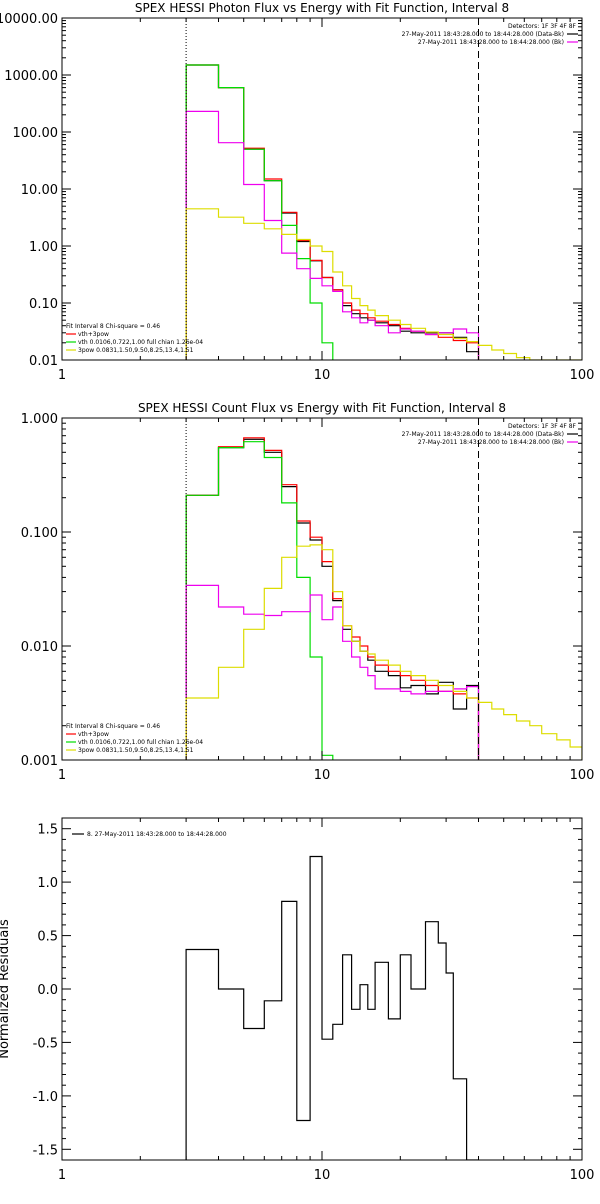  What do you see at coordinates (45, 1097) in the screenshot?
I see `y-tick-label: -1.0` at bounding box center [45, 1097].